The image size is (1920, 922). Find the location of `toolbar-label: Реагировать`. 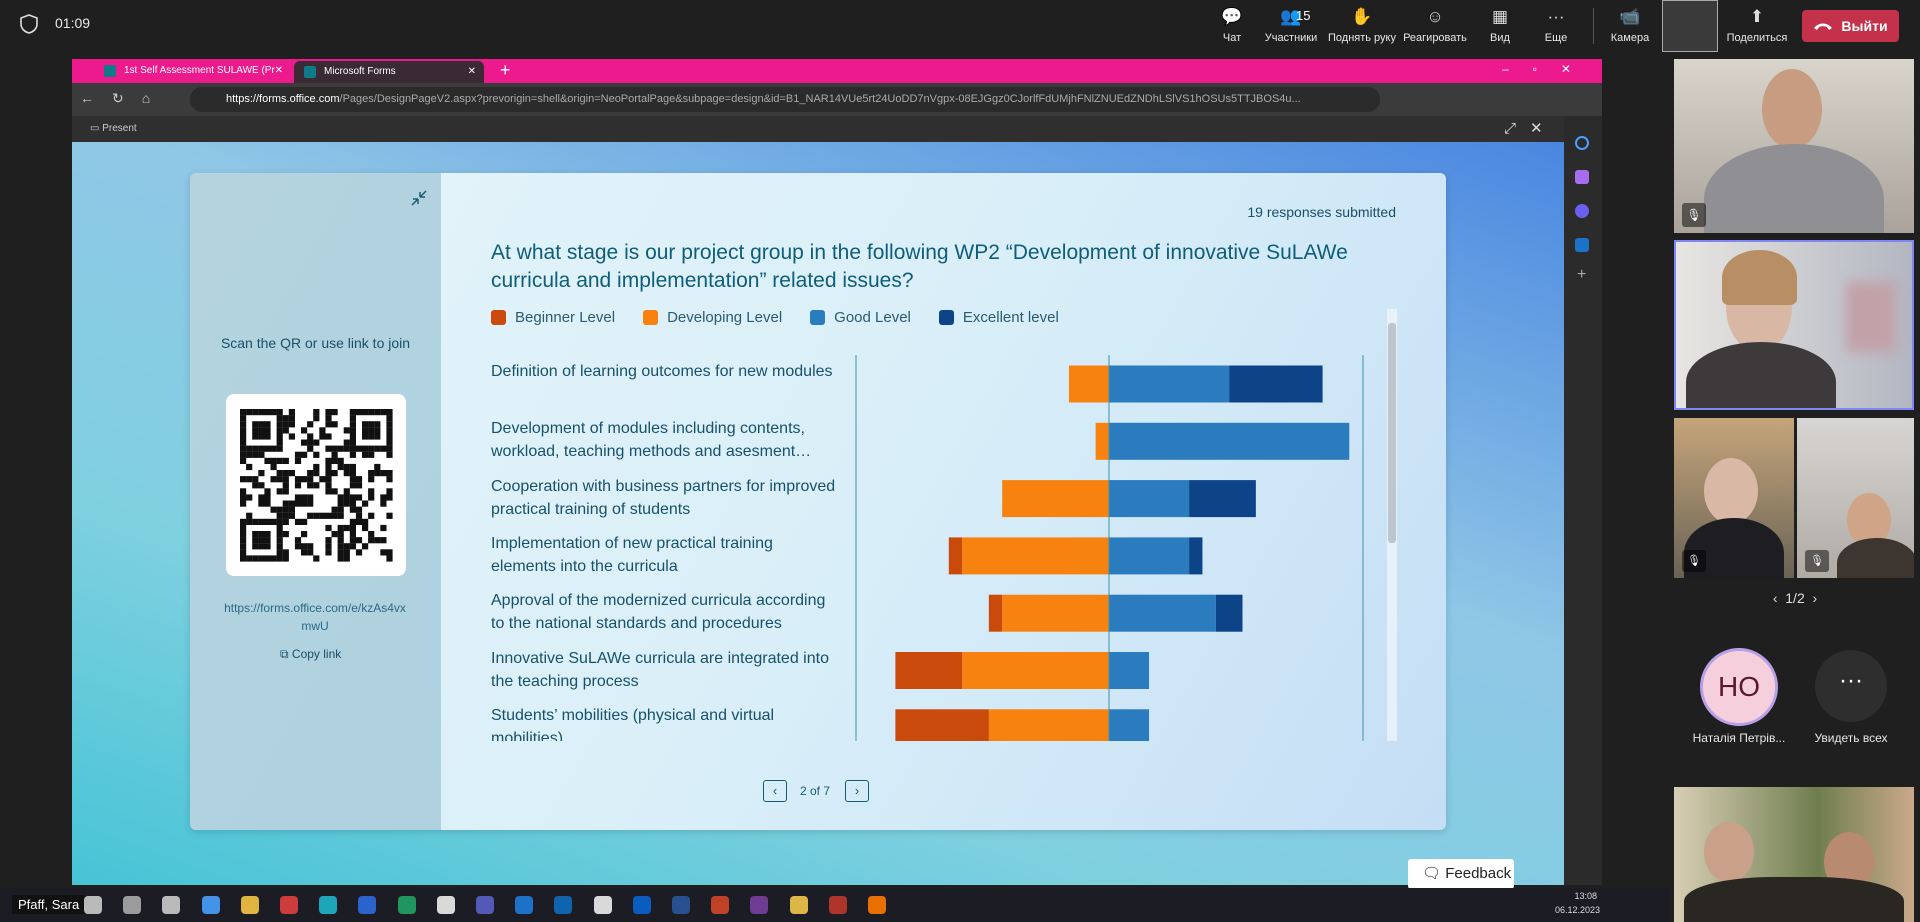

toolbar-label: Реагировать is located at coordinates (1435, 38).